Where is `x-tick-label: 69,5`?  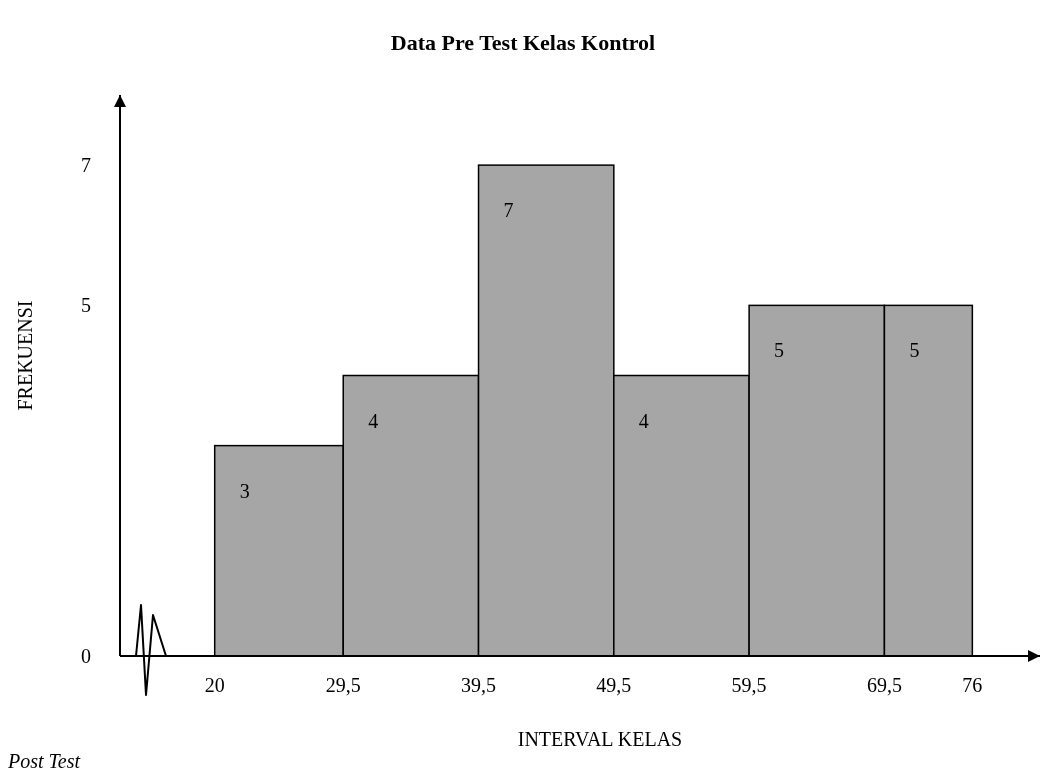 x-tick-label: 69,5 is located at coordinates (884, 685).